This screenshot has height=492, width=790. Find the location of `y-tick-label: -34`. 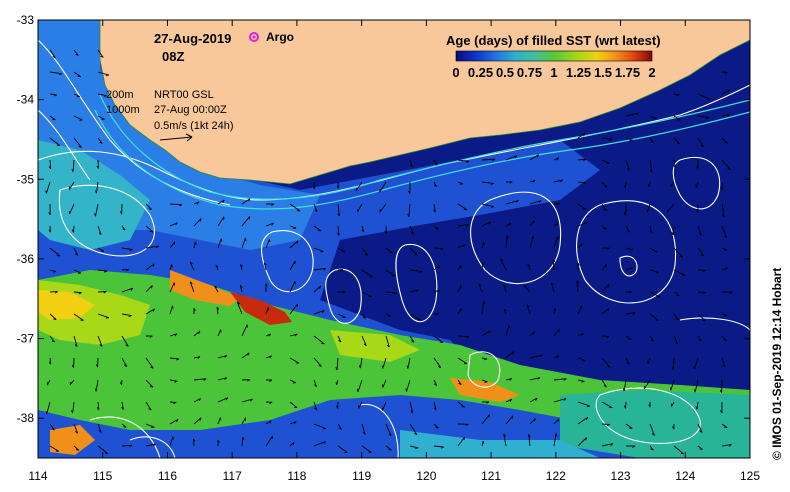

y-tick-label: -34 is located at coordinates (26, 100).